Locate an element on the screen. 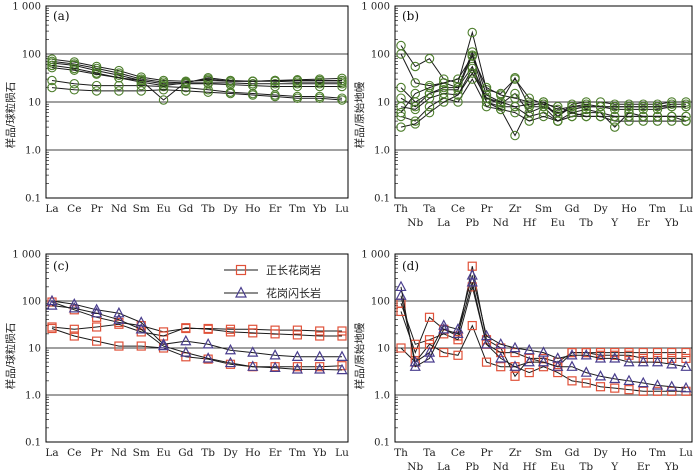 The image size is (700, 474). x-tick-label: Eu is located at coordinates (163, 453).